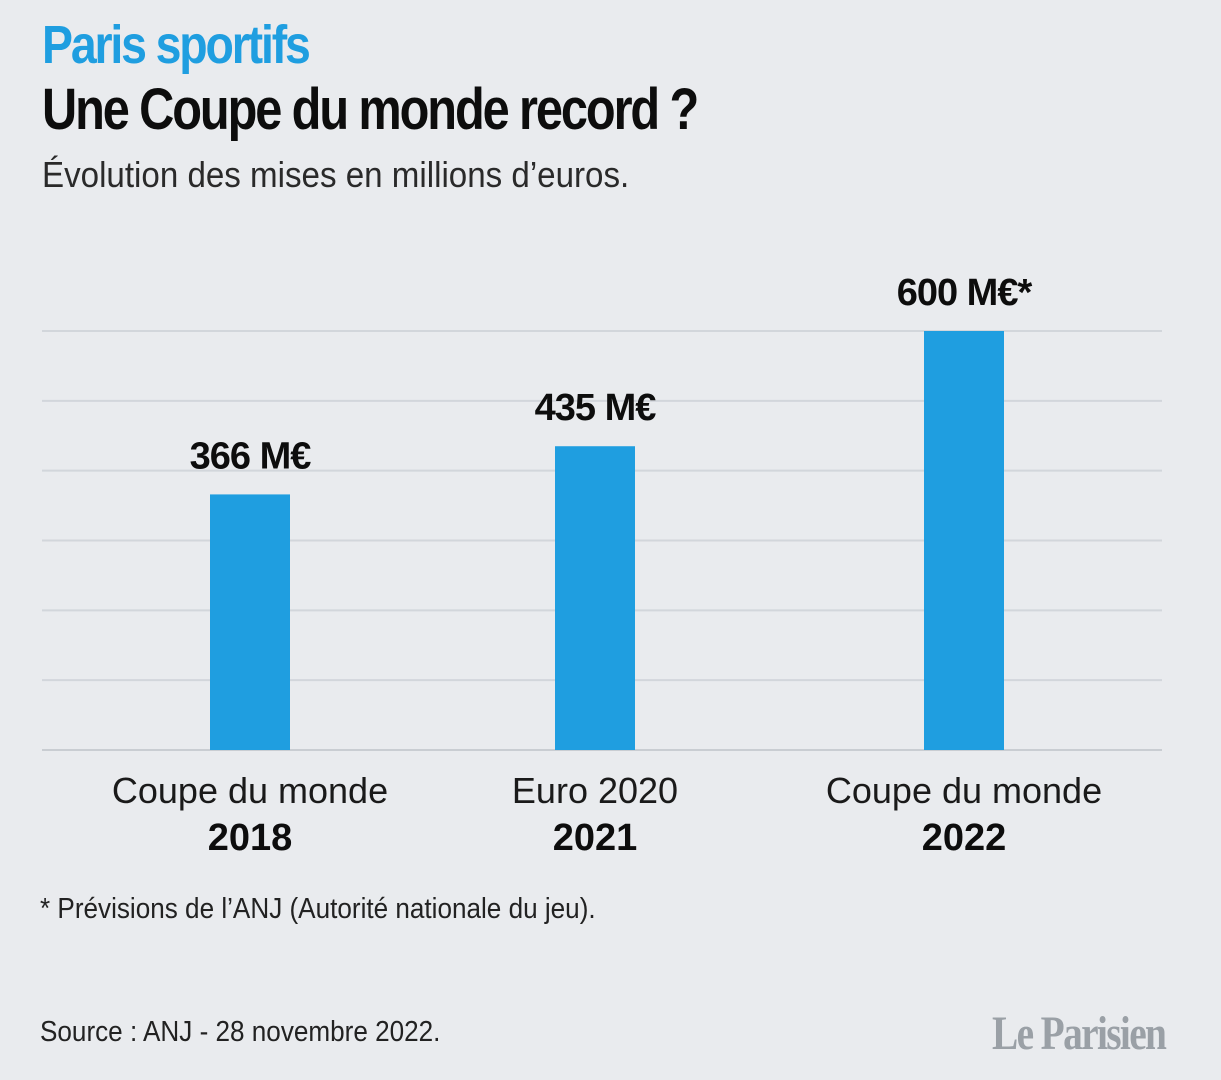  Describe the element at coordinates (965, 293) in the screenshot. I see `data-label: 600 M€*` at that location.